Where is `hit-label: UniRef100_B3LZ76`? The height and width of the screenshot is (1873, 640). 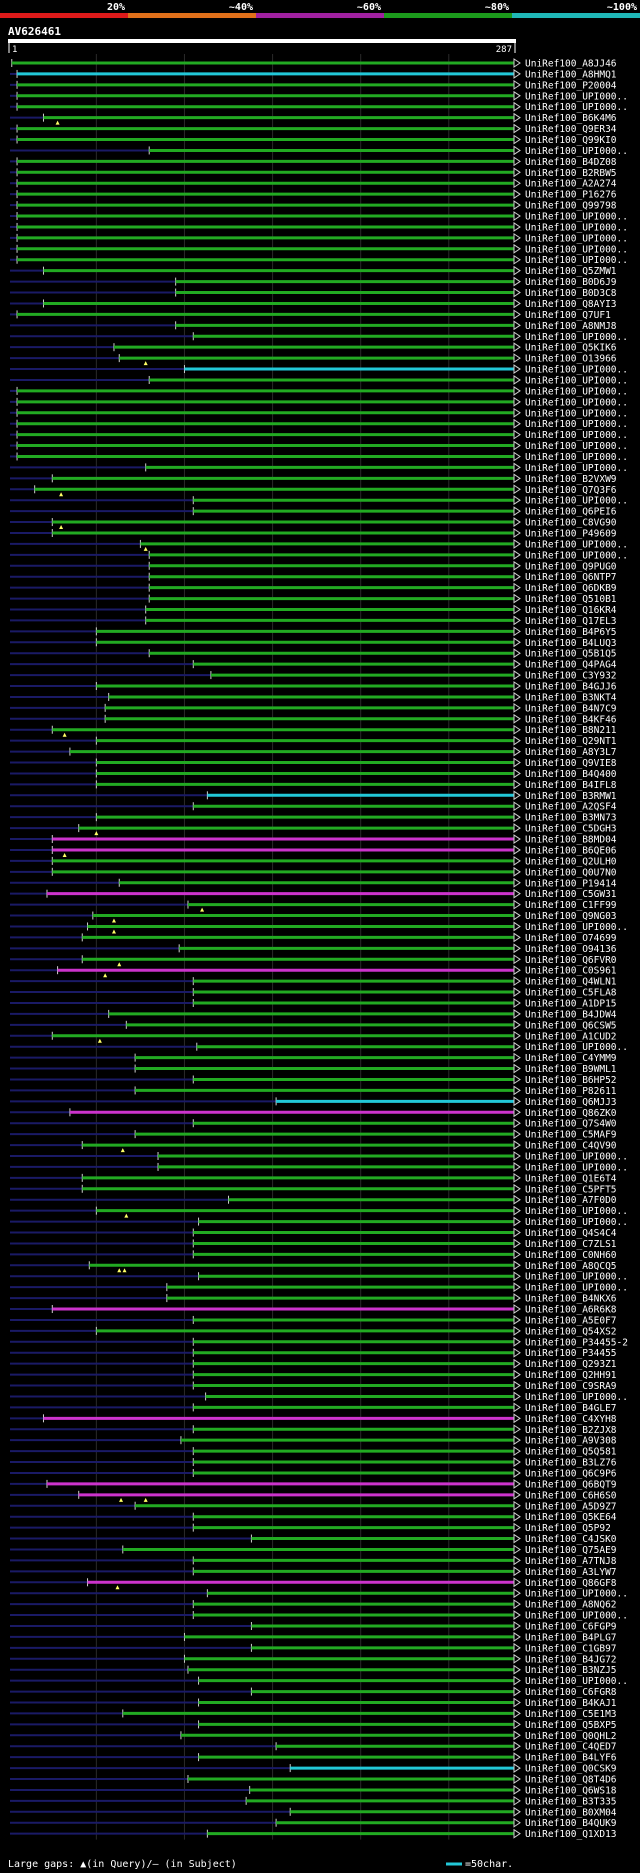 hit-label: UniRef100_B3LZ76 is located at coordinates (571, 1463).